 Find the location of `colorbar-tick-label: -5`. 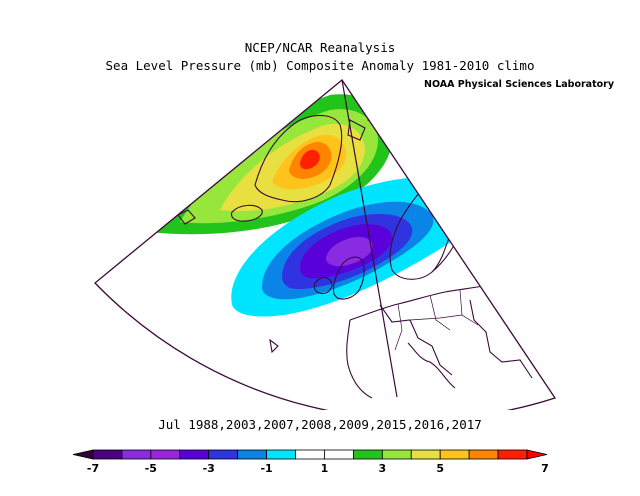

colorbar-tick-label: -5 is located at coordinates (151, 468).